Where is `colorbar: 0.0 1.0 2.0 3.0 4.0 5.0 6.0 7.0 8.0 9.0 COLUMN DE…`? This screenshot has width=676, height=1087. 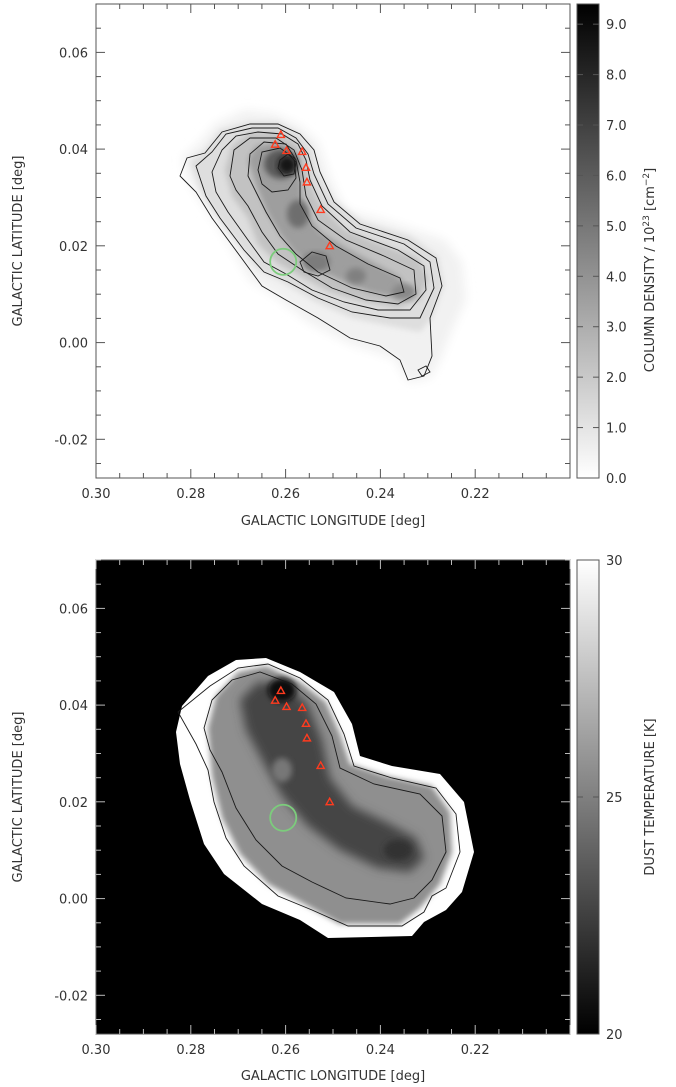
colorbar: 0.0 1.0 2.0 3.0 4.0 5.0 6.0 7.0 8.0 9.0 COLUMN DE… is located at coordinates (617, 245).